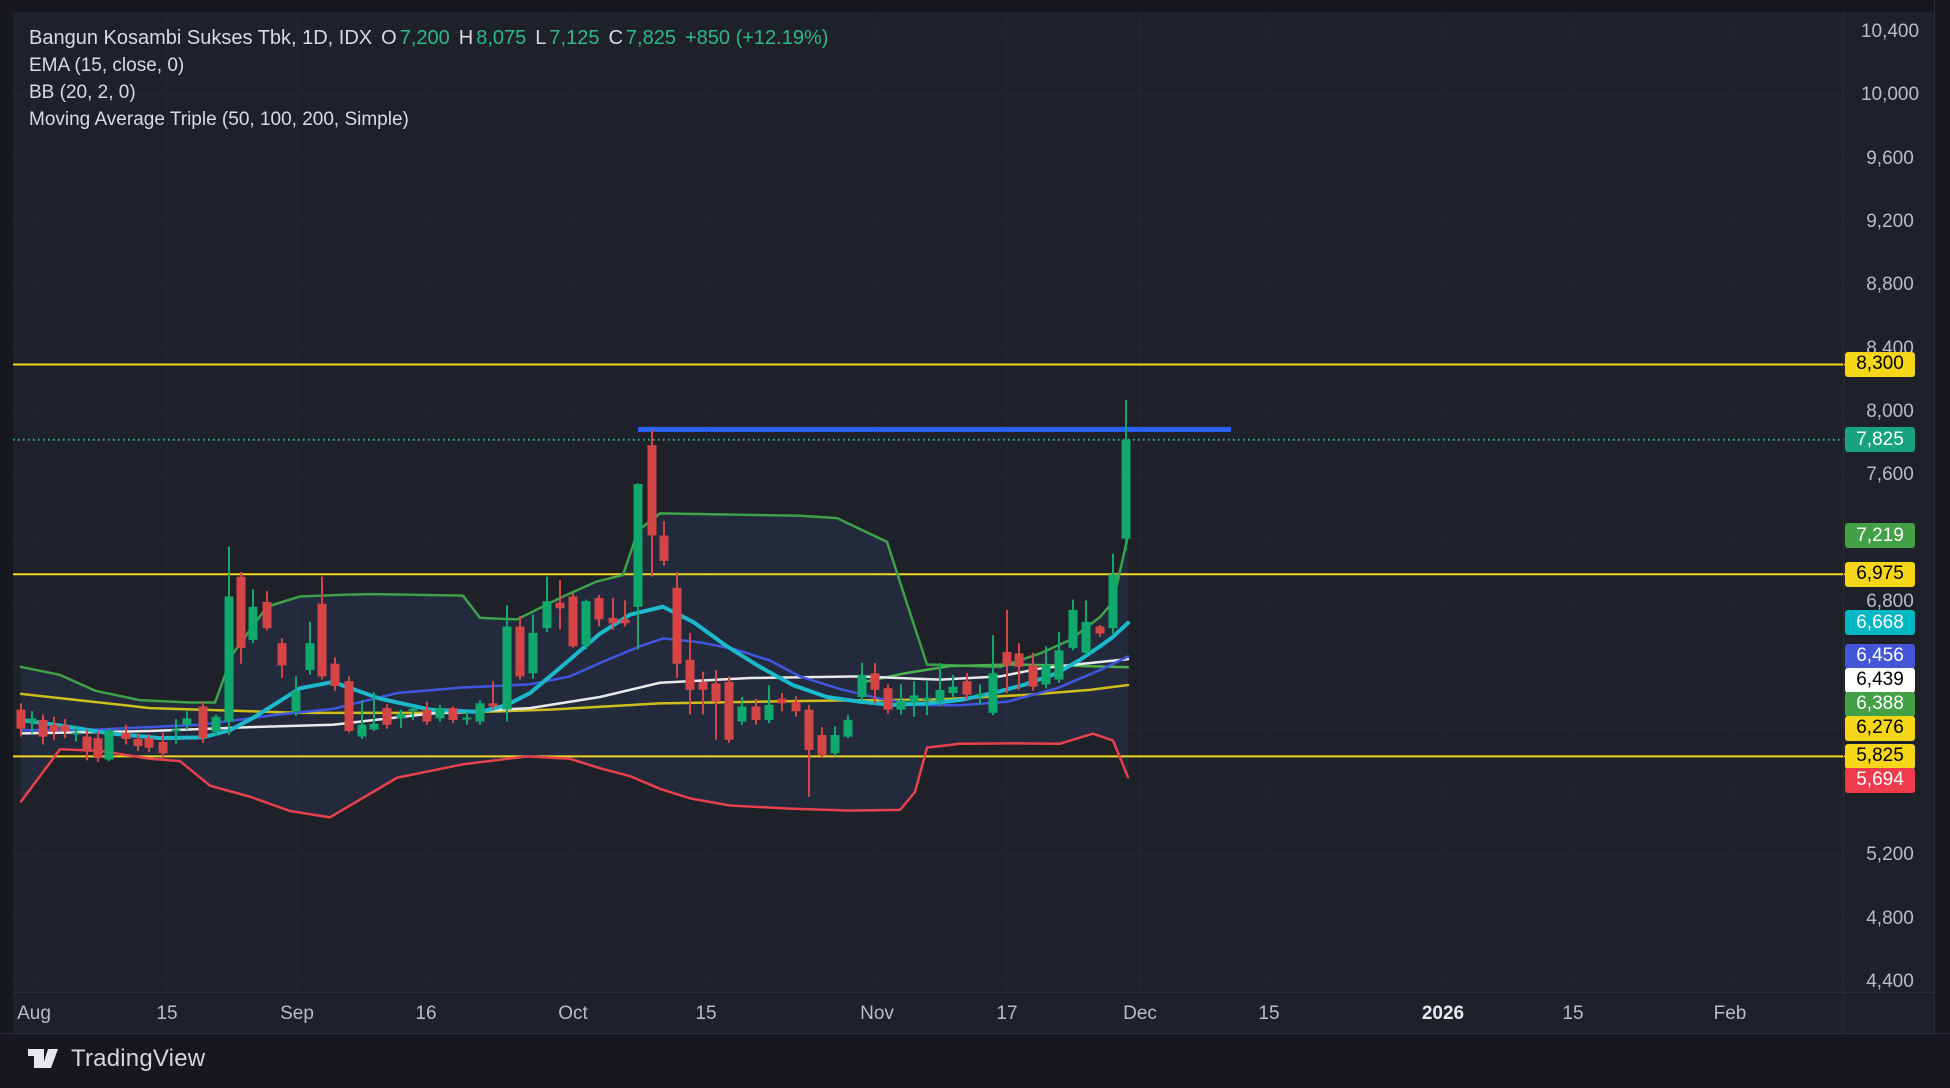 This screenshot has width=1950, height=1088. What do you see at coordinates (82, 92) in the screenshot?
I see `indicator-bb: BB (20, 2, 0)` at bounding box center [82, 92].